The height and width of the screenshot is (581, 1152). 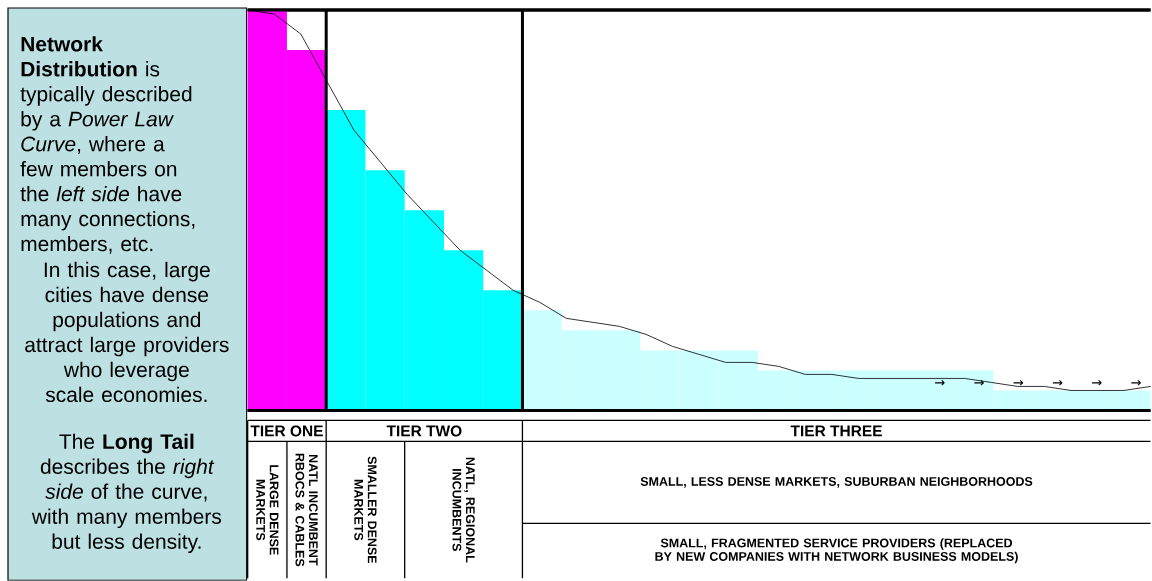 What do you see at coordinates (365, 510) in the screenshot?
I see `text: SMALLER DENSE MARKETS` at bounding box center [365, 510].